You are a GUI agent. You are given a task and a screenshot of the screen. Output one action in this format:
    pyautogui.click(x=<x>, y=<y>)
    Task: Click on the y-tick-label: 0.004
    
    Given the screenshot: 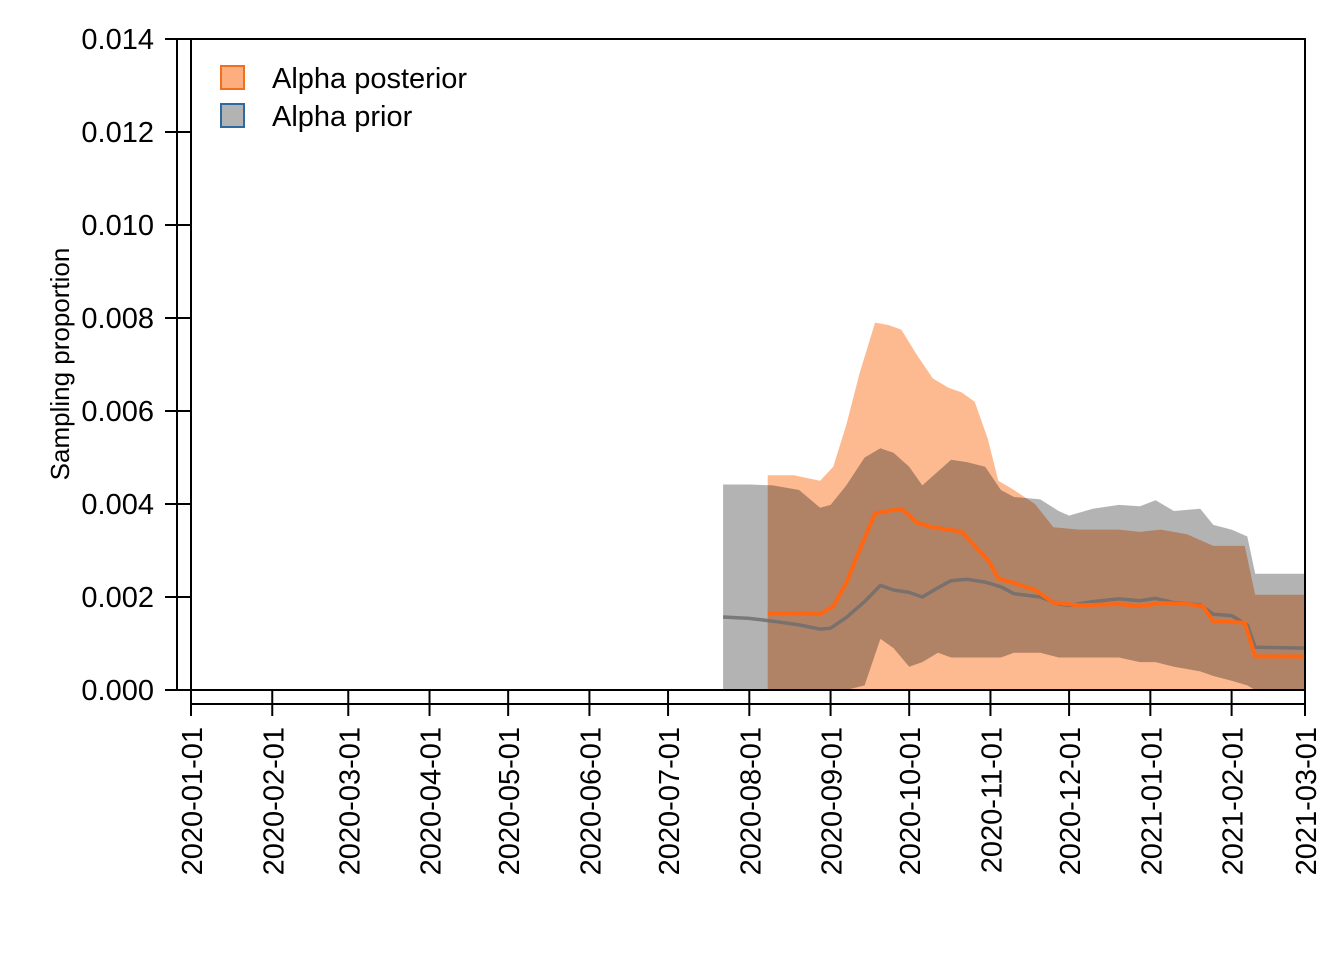 What is the action you would take?
    pyautogui.click(x=117, y=505)
    